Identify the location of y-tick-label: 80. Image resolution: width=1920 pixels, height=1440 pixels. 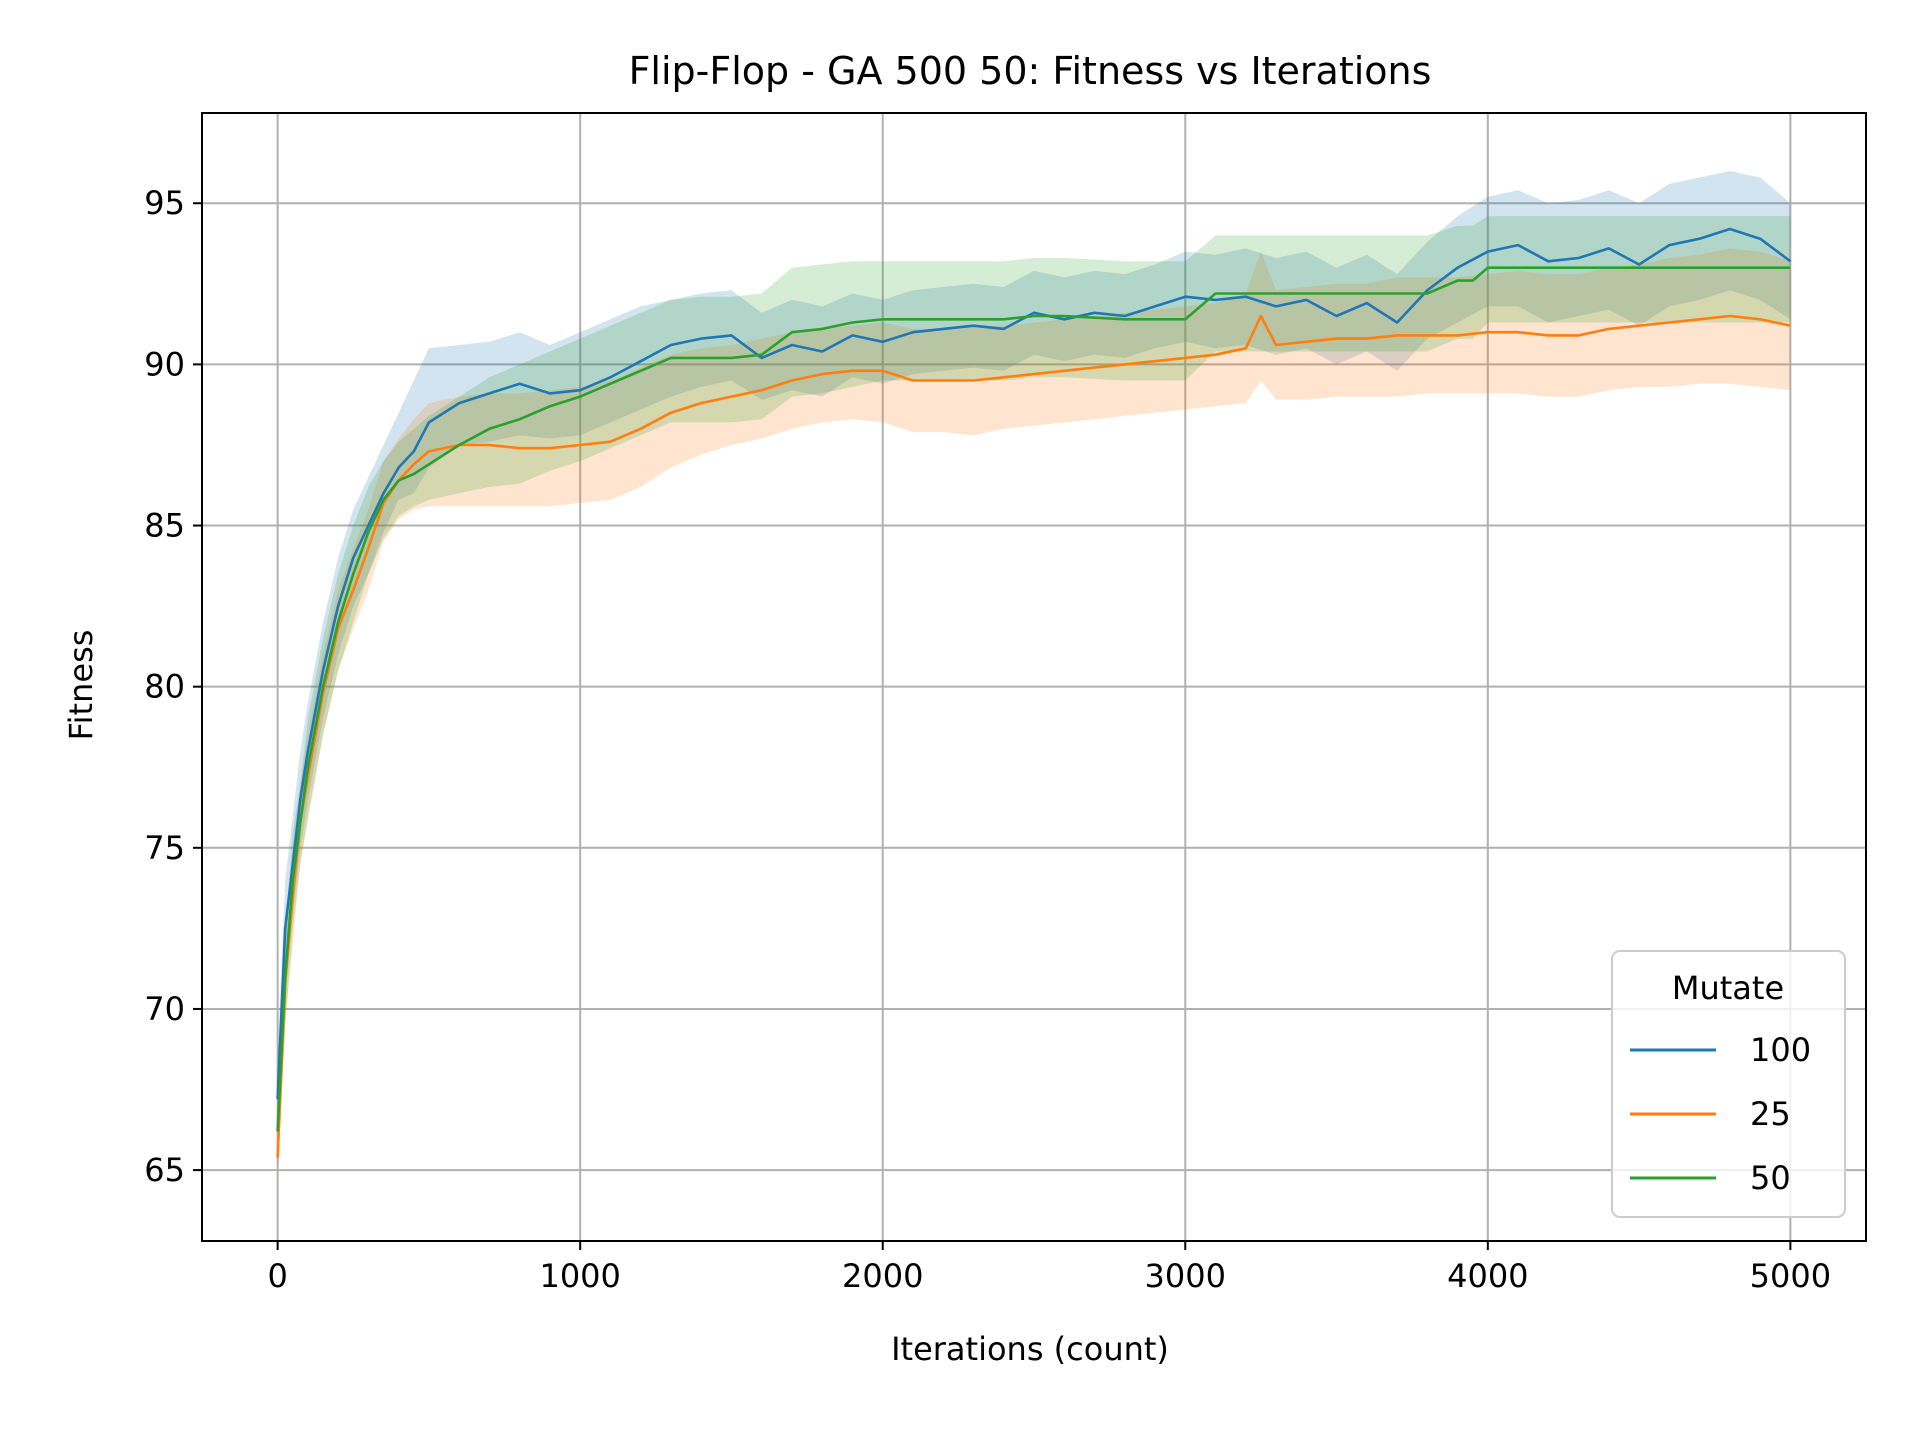
(164, 687).